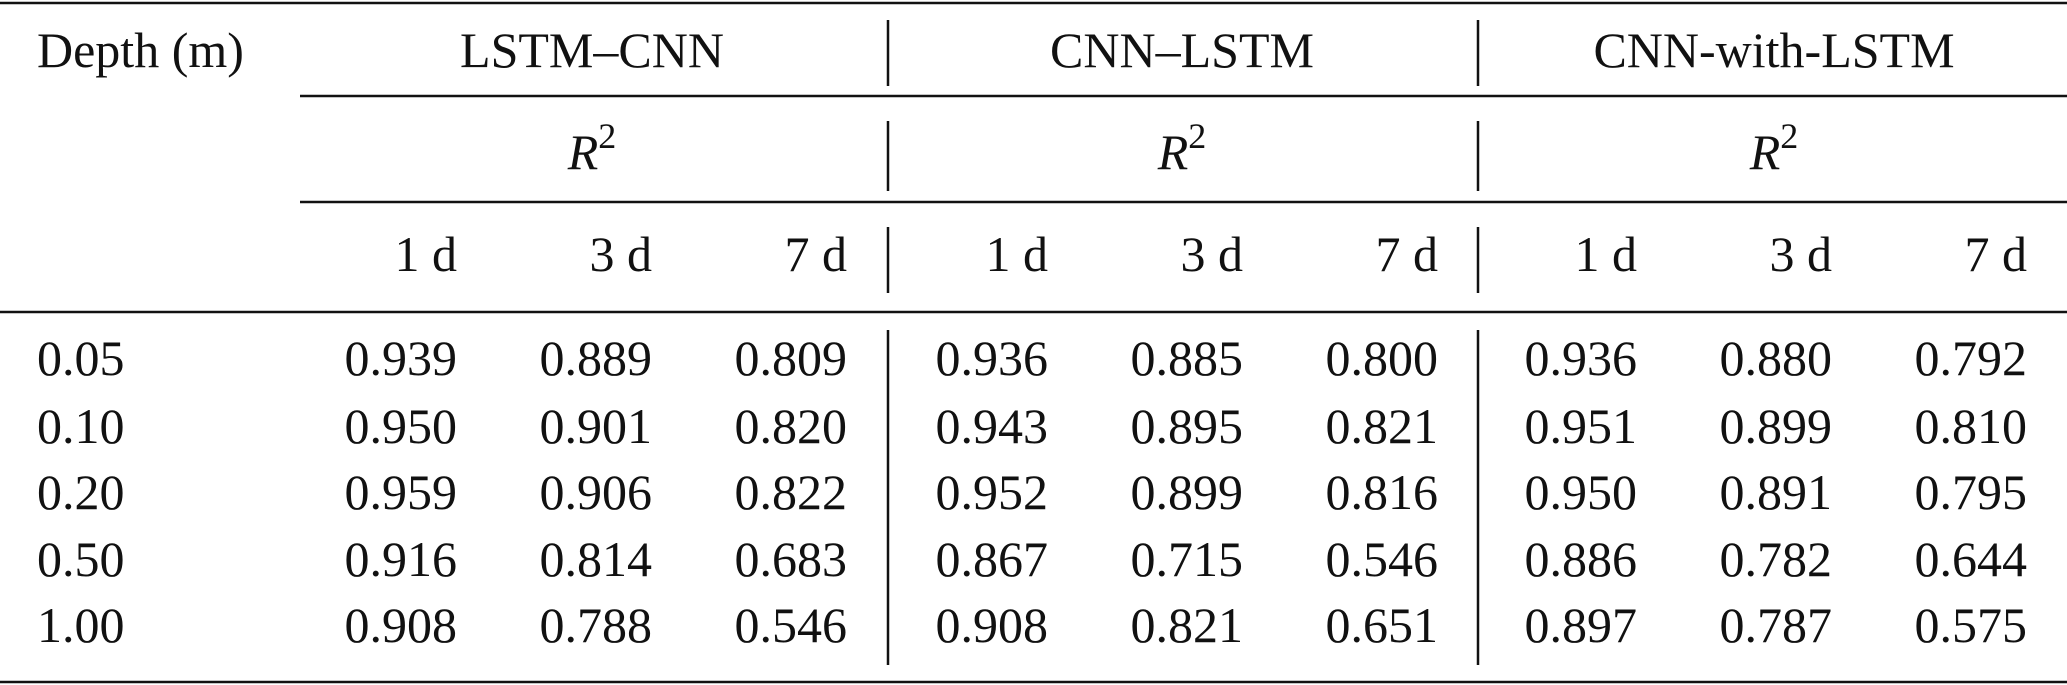 This screenshot has width=2067, height=685. What do you see at coordinates (1182, 50) in the screenshot?
I see `group-header: CNN–LSTM` at bounding box center [1182, 50].